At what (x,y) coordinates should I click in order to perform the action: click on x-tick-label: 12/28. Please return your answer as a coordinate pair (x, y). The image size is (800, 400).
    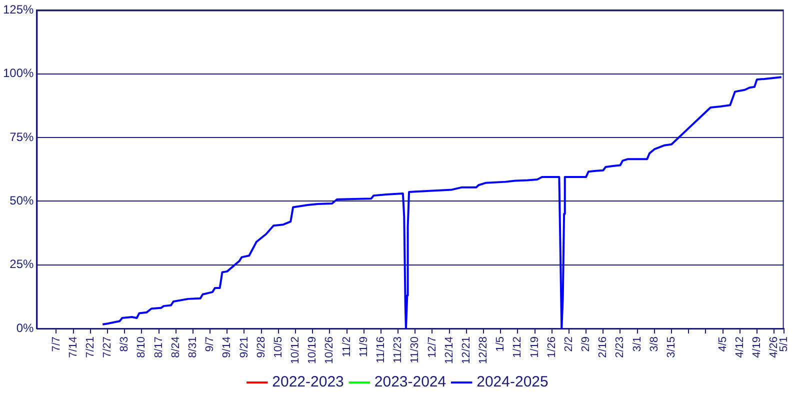
    Looking at the image, I should click on (484, 350).